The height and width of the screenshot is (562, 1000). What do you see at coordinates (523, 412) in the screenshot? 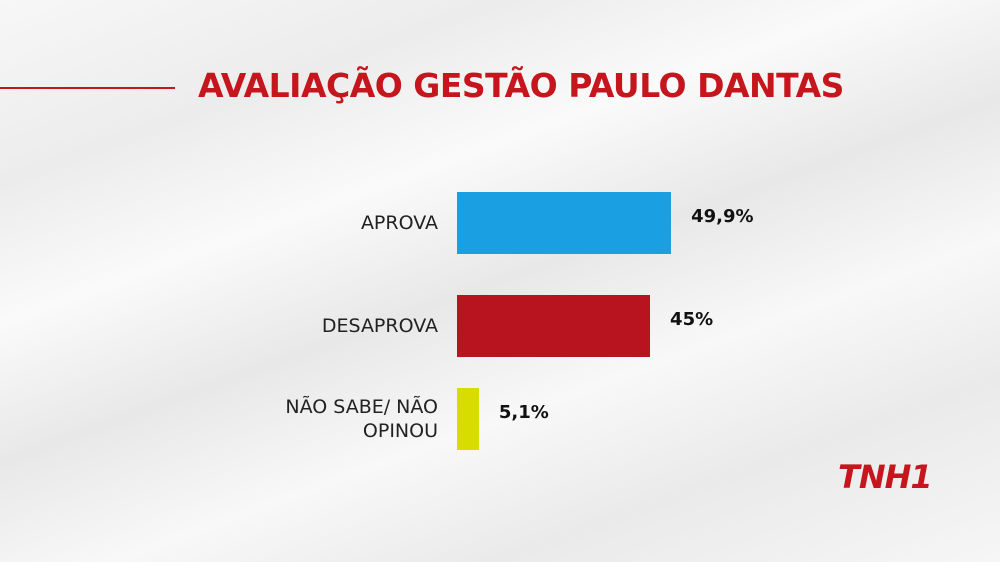
I see `value-label: 5,1%` at bounding box center [523, 412].